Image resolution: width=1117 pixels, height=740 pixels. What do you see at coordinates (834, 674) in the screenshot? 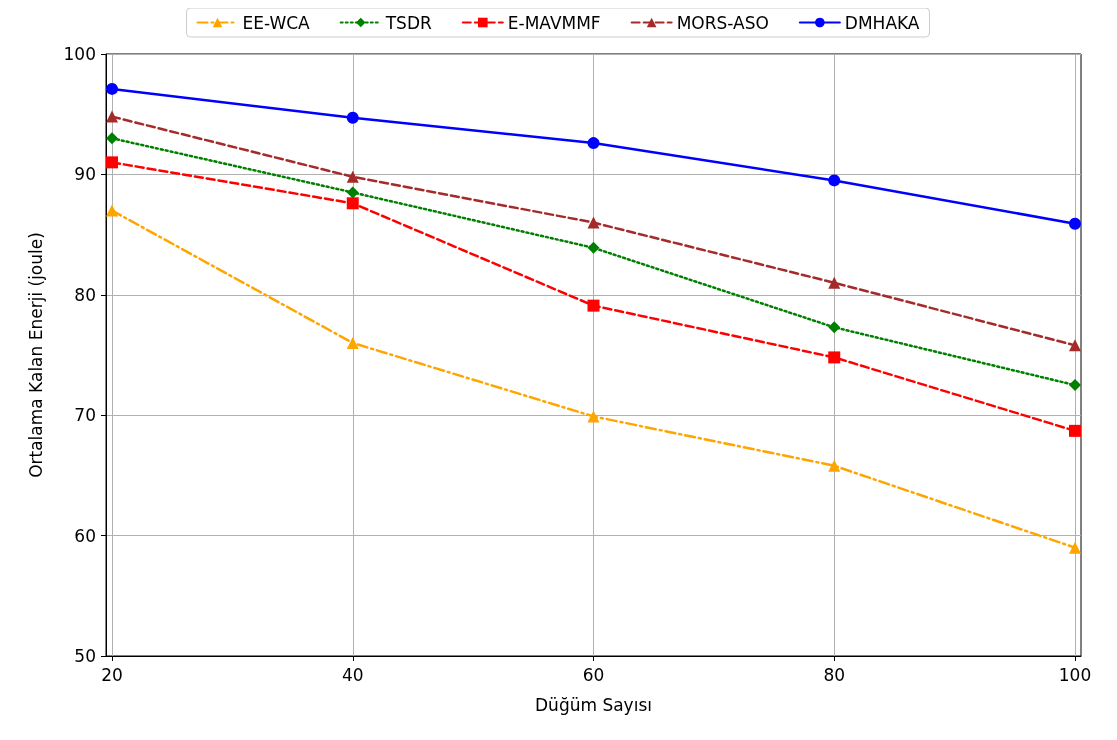
I see `x-tick-label: 80` at bounding box center [834, 674].